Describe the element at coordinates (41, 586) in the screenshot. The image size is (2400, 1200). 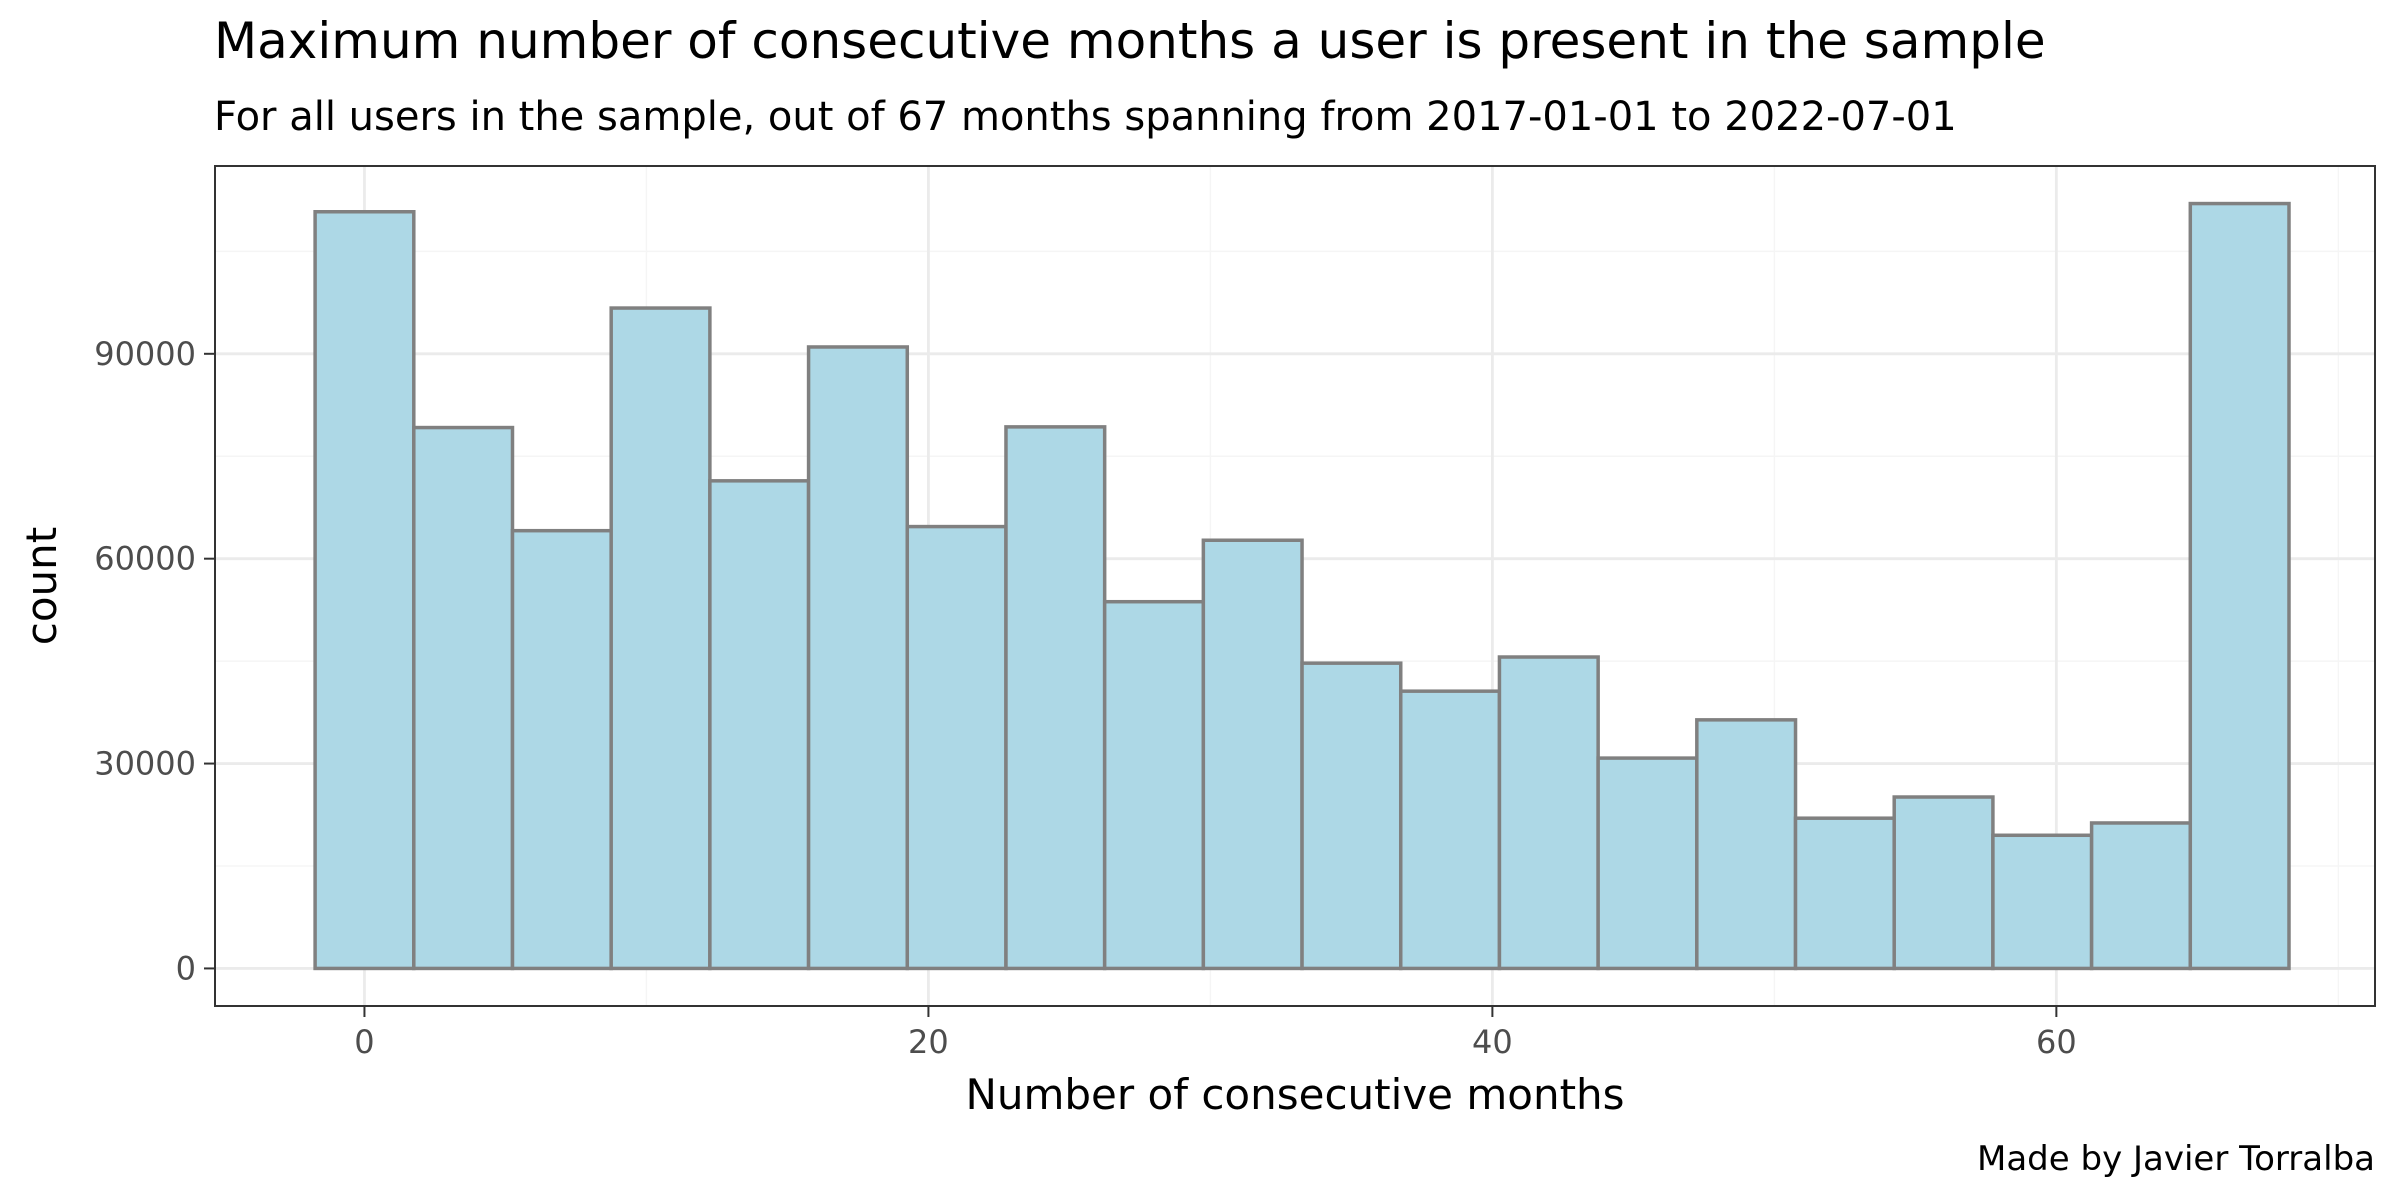
I see `y-axis-title: count` at that location.